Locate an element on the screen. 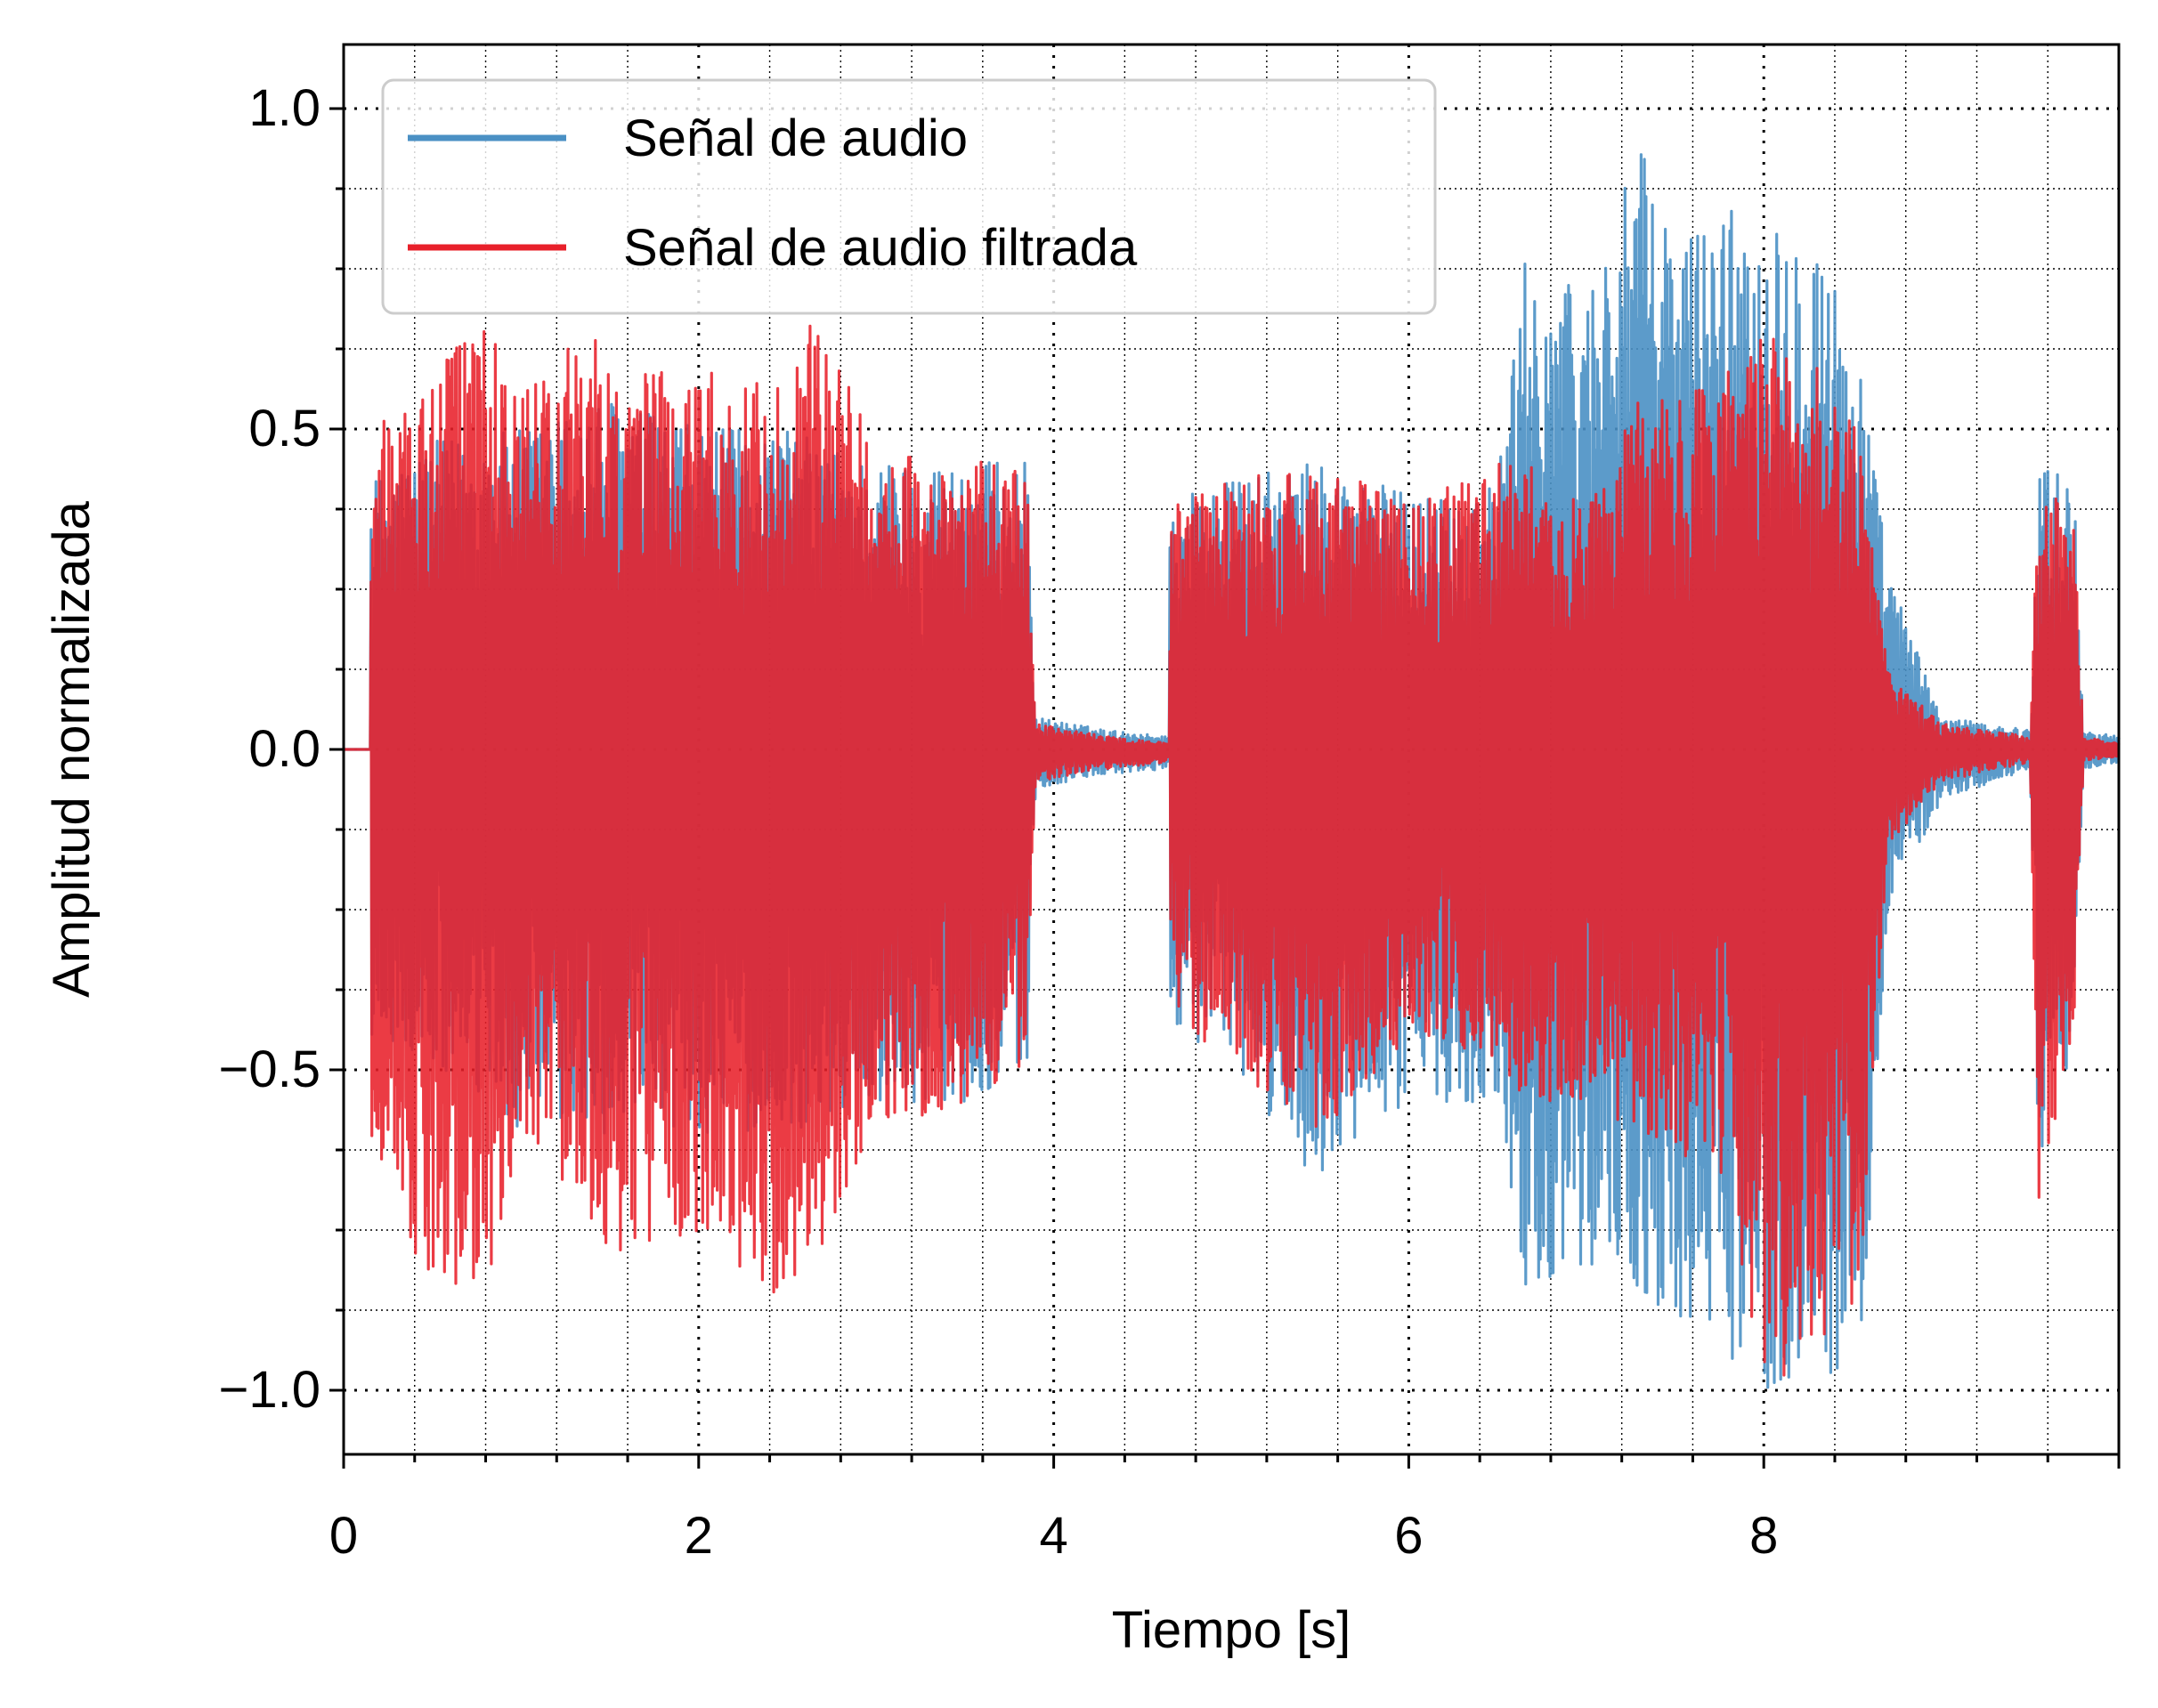  x-tick-labels: 0 2 4 6 8 is located at coordinates (1053, 1536).